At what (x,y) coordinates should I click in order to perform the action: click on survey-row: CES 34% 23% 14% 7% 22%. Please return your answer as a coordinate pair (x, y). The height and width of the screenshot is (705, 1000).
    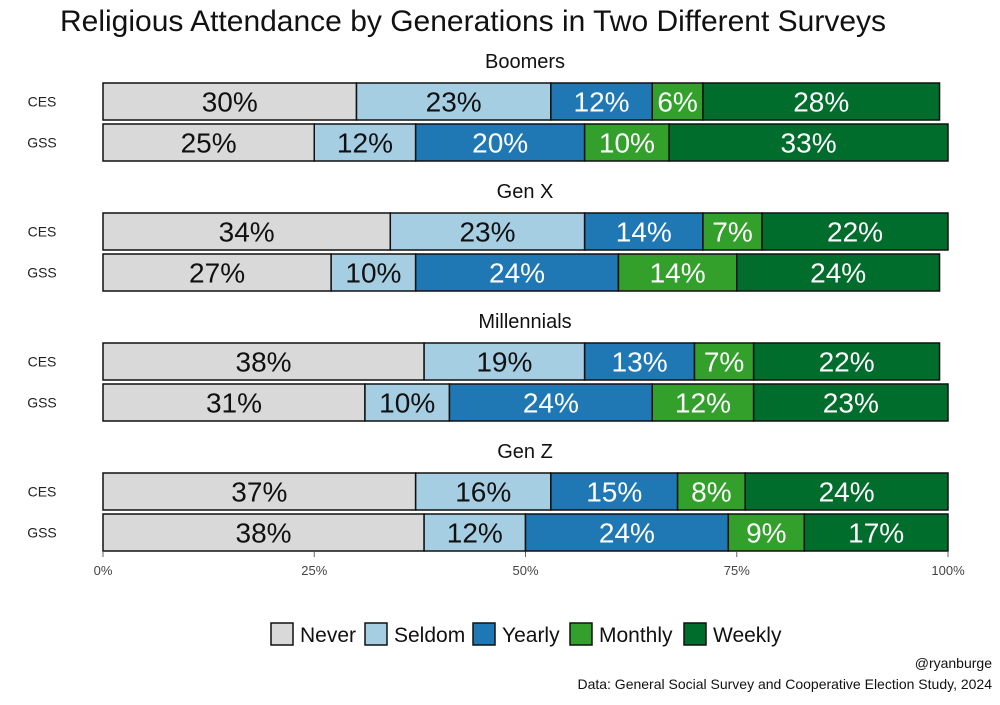
    Looking at the image, I should click on (488, 231).